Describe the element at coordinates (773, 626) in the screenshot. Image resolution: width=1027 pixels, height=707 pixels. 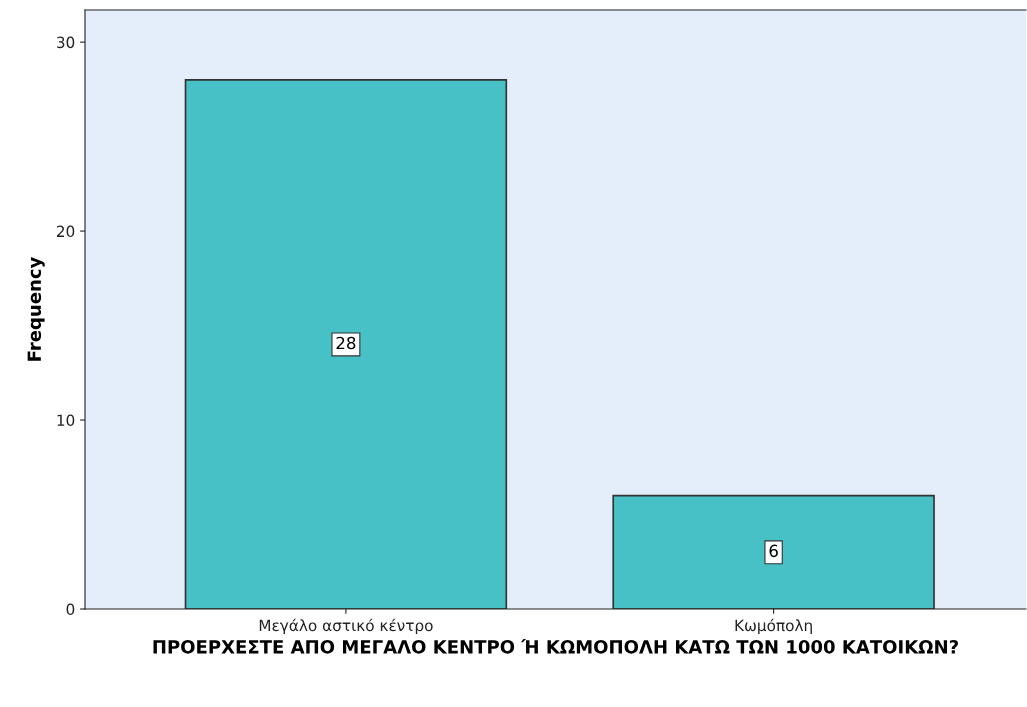
I see `x-tick-label: Κωμόπολη` at that location.